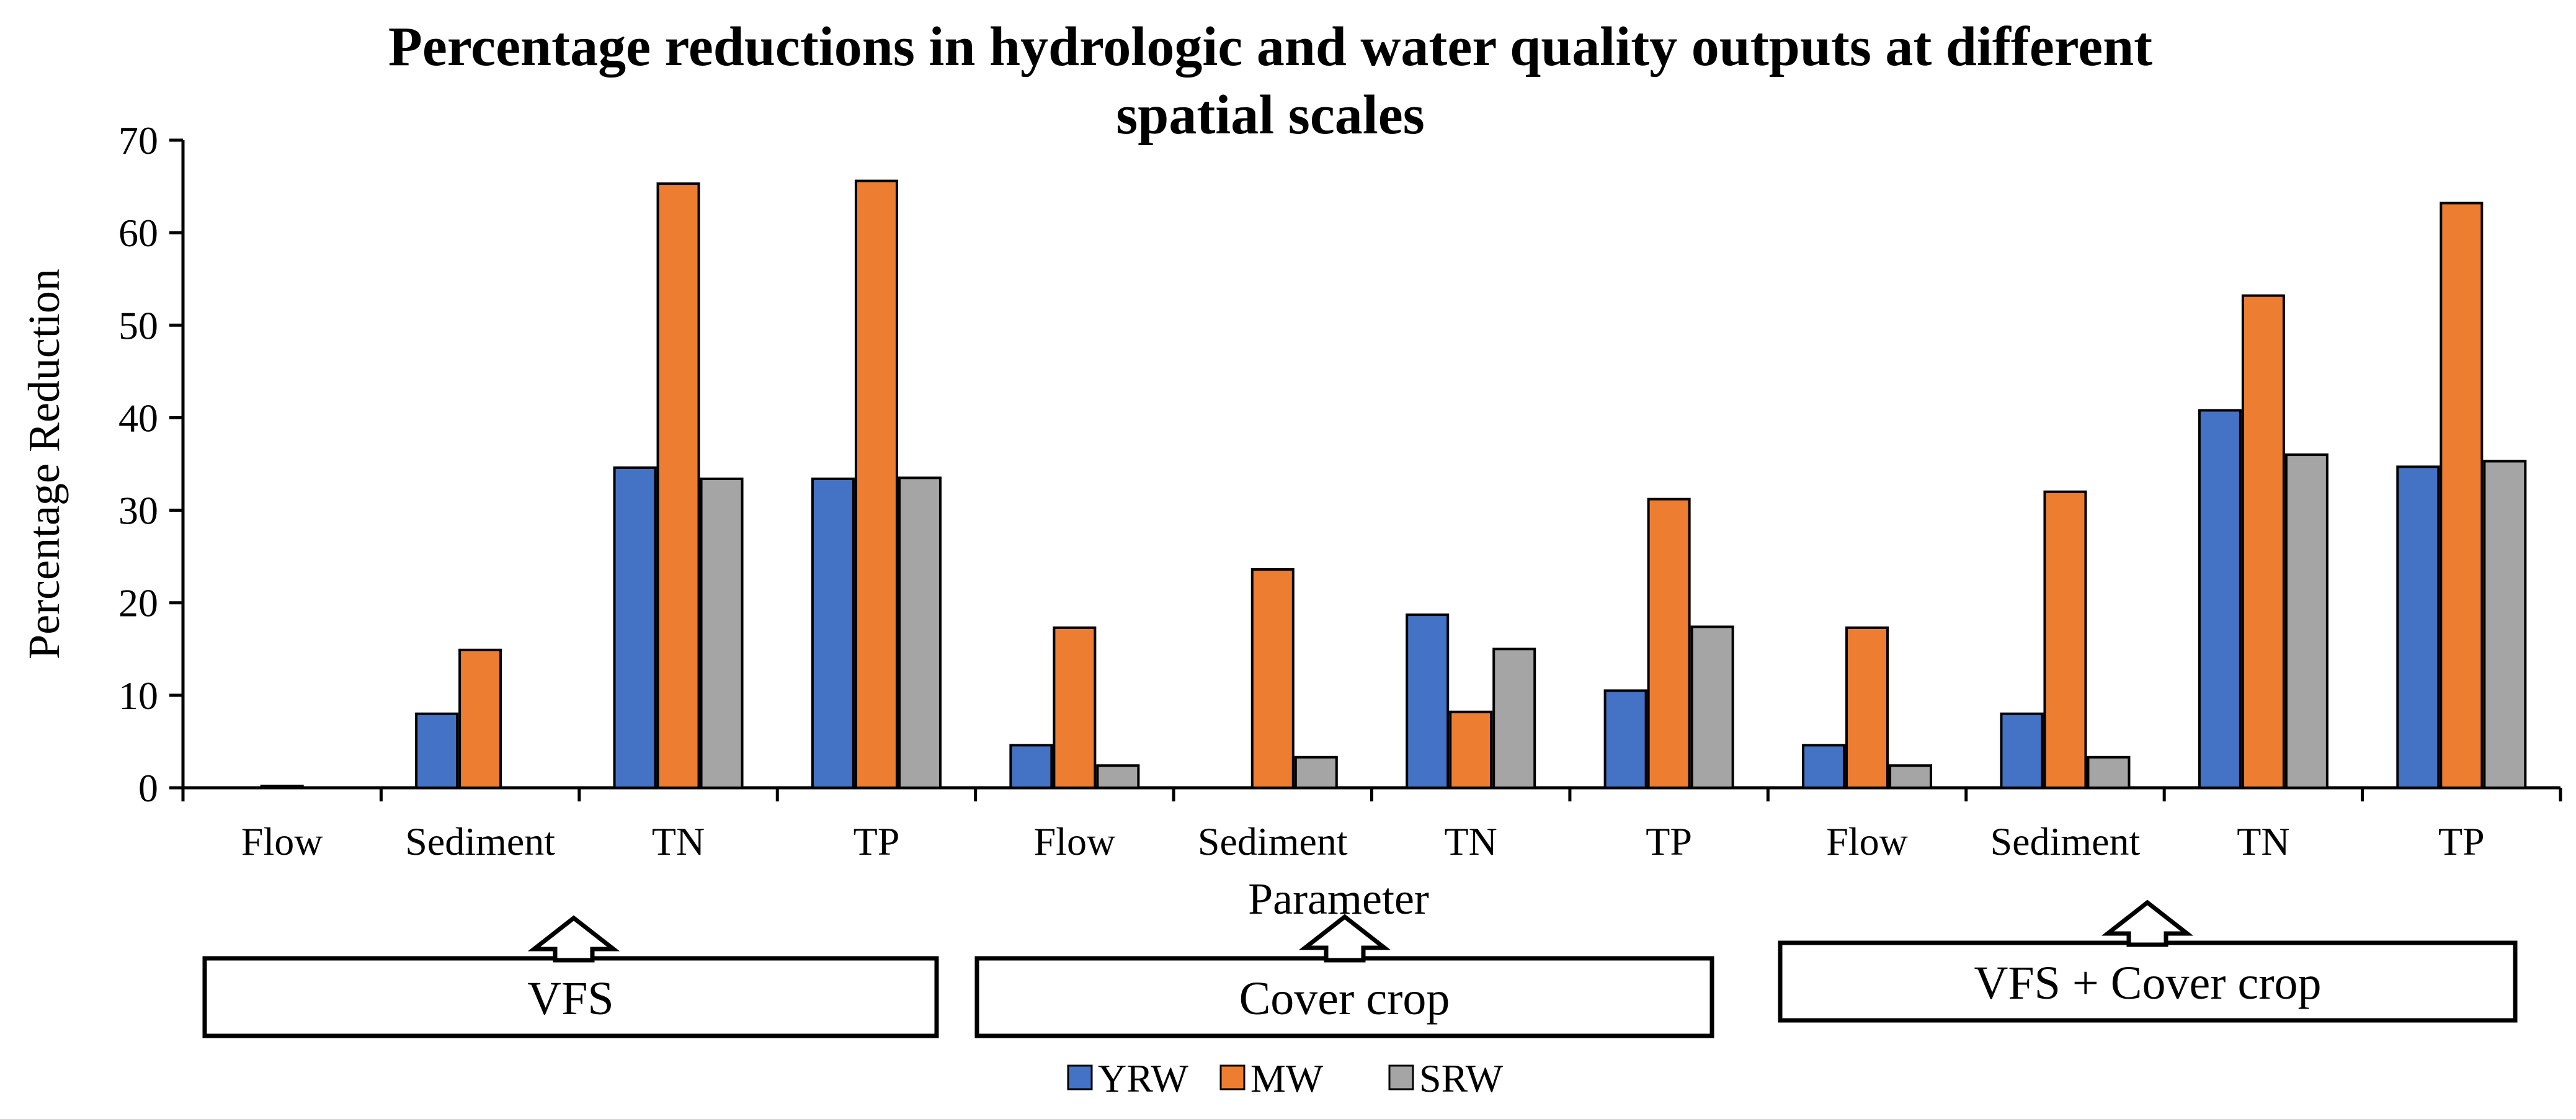  What do you see at coordinates (138, 603) in the screenshot?
I see `y-tick-label: 20` at bounding box center [138, 603].